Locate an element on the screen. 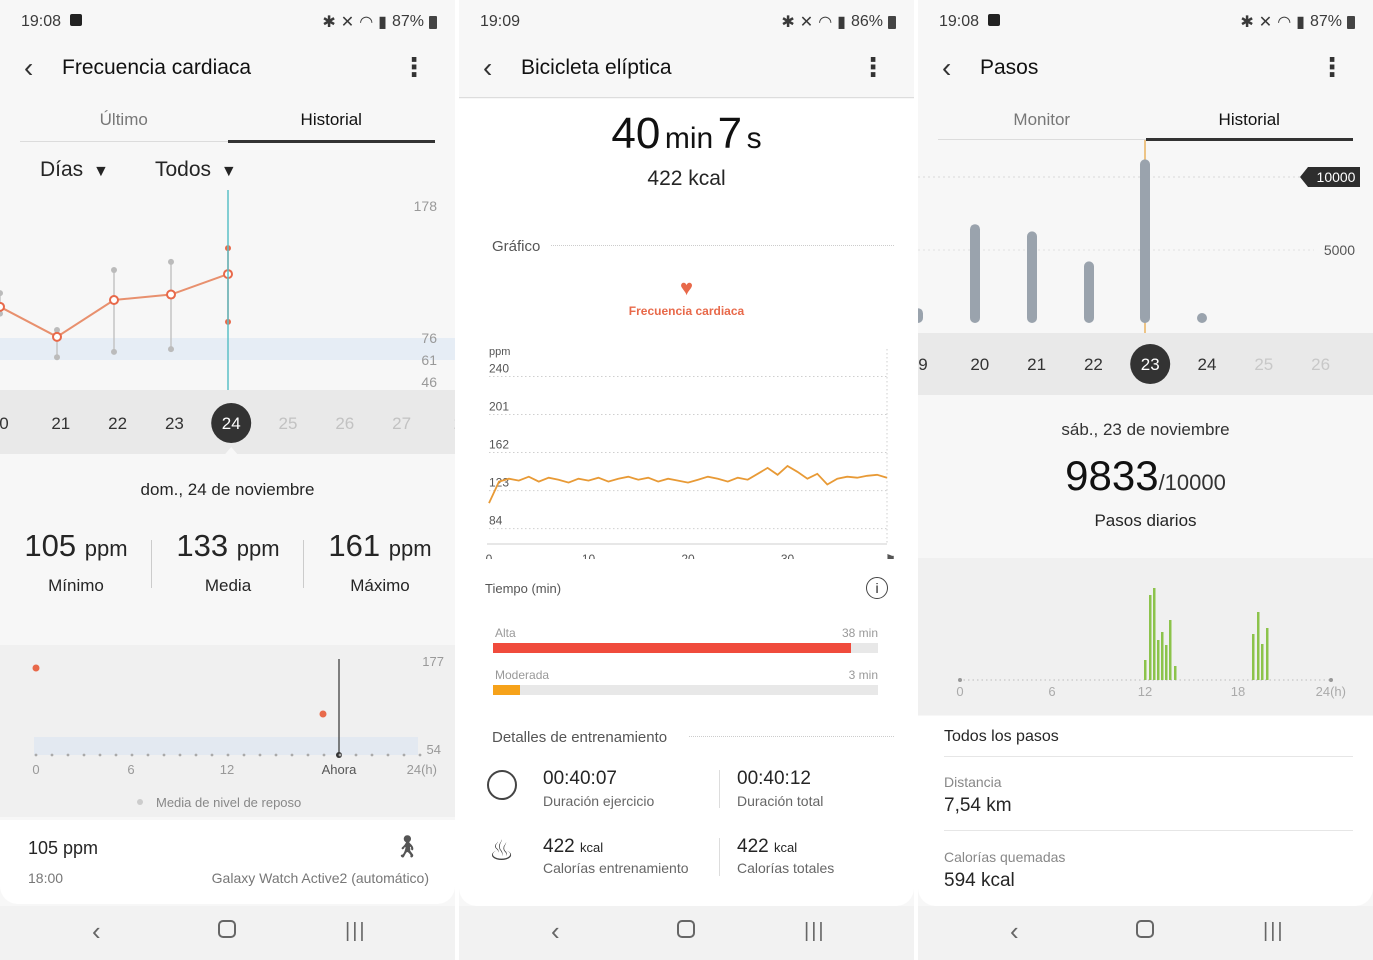  status-bar: 19:08 ✱ ✕ ◠ ▮ 87% is located at coordinates (1145, 22).